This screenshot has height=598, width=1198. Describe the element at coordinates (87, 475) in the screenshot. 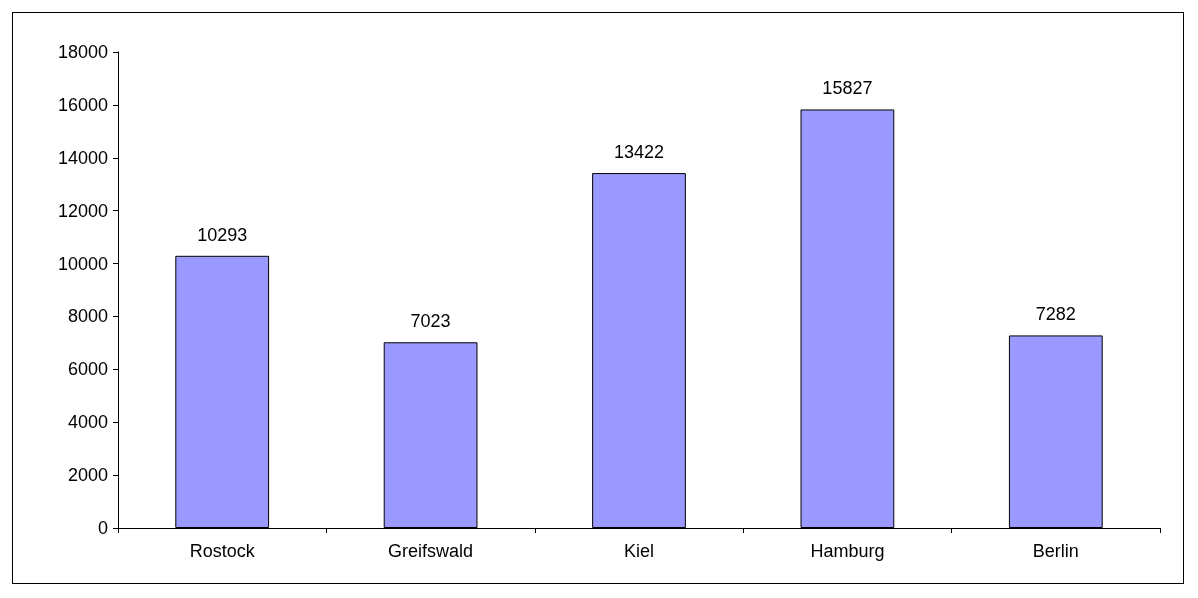

I see `y-tick-label: 2000` at that location.